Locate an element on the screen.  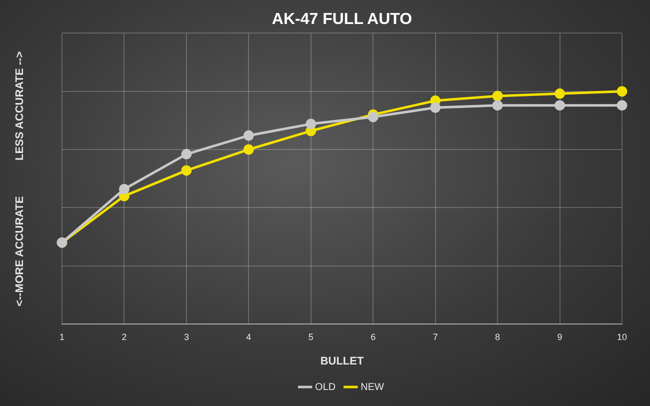
x-tick-label: 10 is located at coordinates (622, 337).